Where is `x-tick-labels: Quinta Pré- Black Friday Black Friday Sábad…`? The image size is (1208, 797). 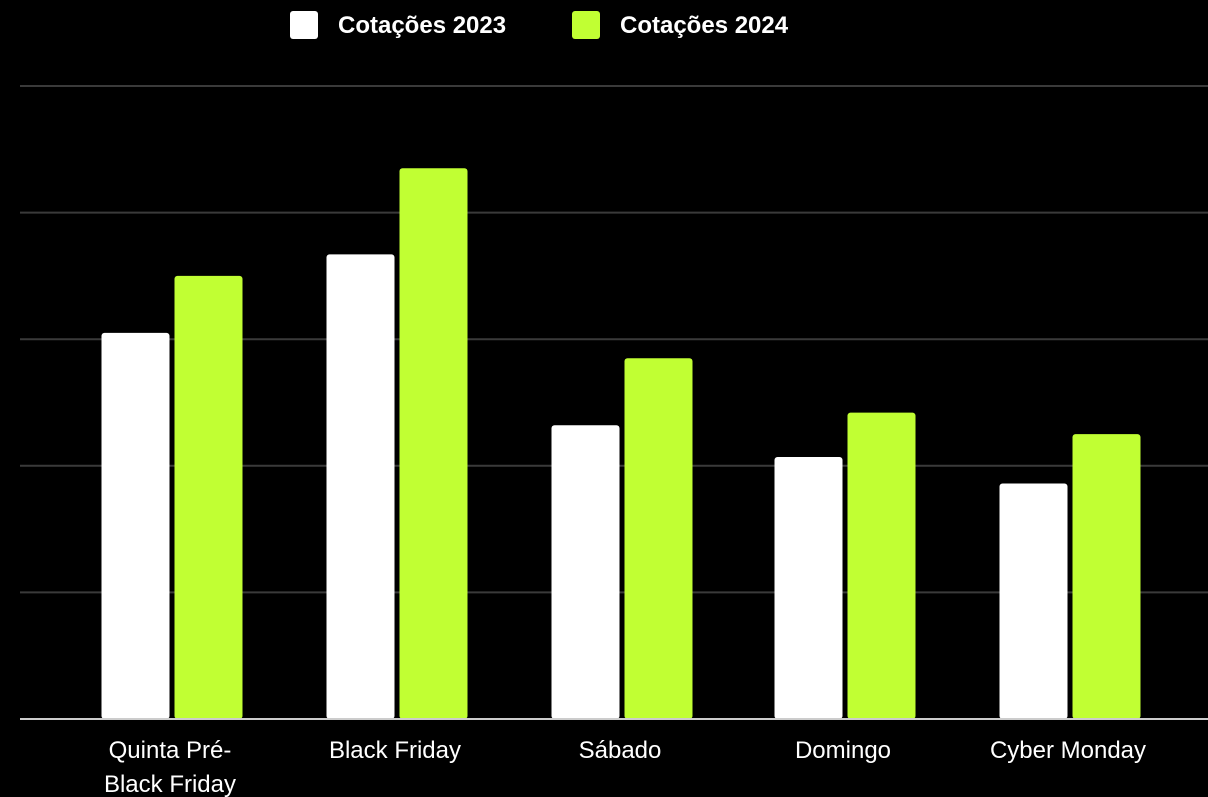
x-tick-labels: Quinta Pré- Black Friday Black Friday Sábad… is located at coordinates (625, 767).